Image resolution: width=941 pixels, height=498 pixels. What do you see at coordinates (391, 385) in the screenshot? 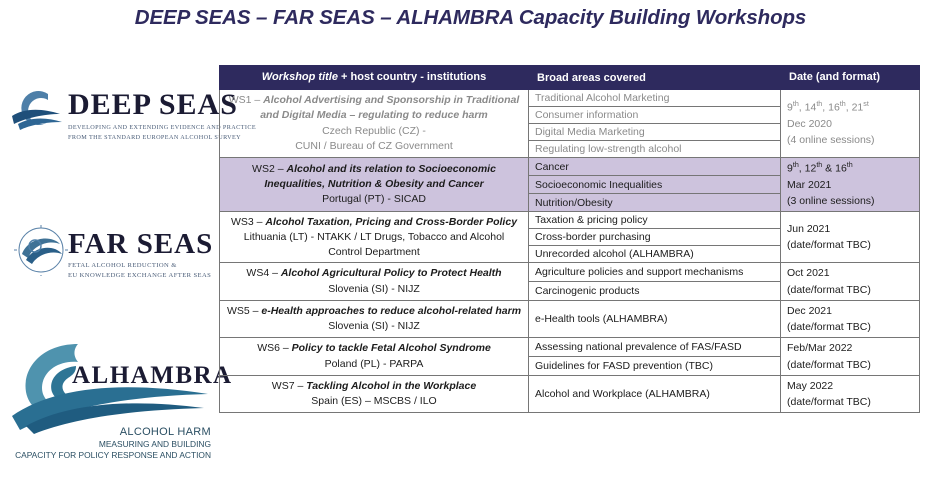
I see `ws-title: Tackling Alcohol in the Workplace` at bounding box center [391, 385].